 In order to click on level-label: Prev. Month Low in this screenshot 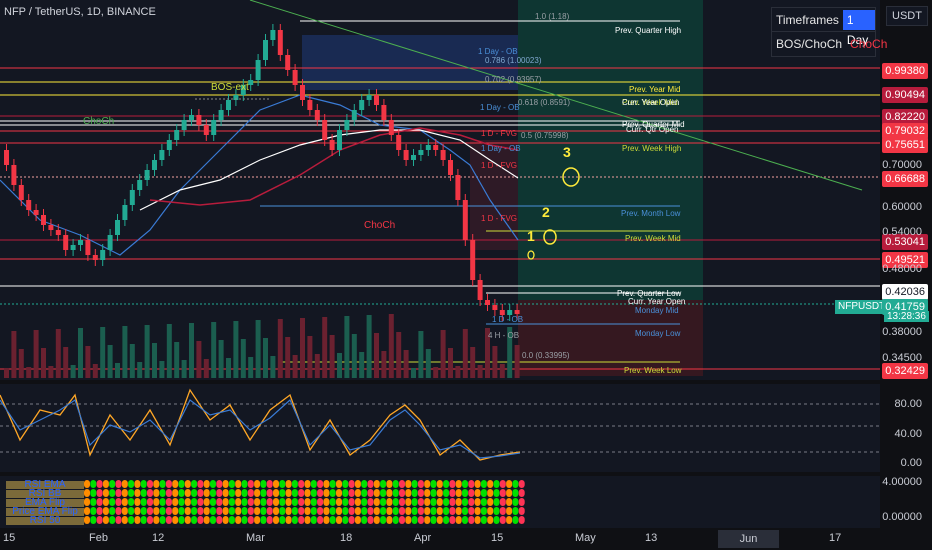, I will do `click(651, 213)`.